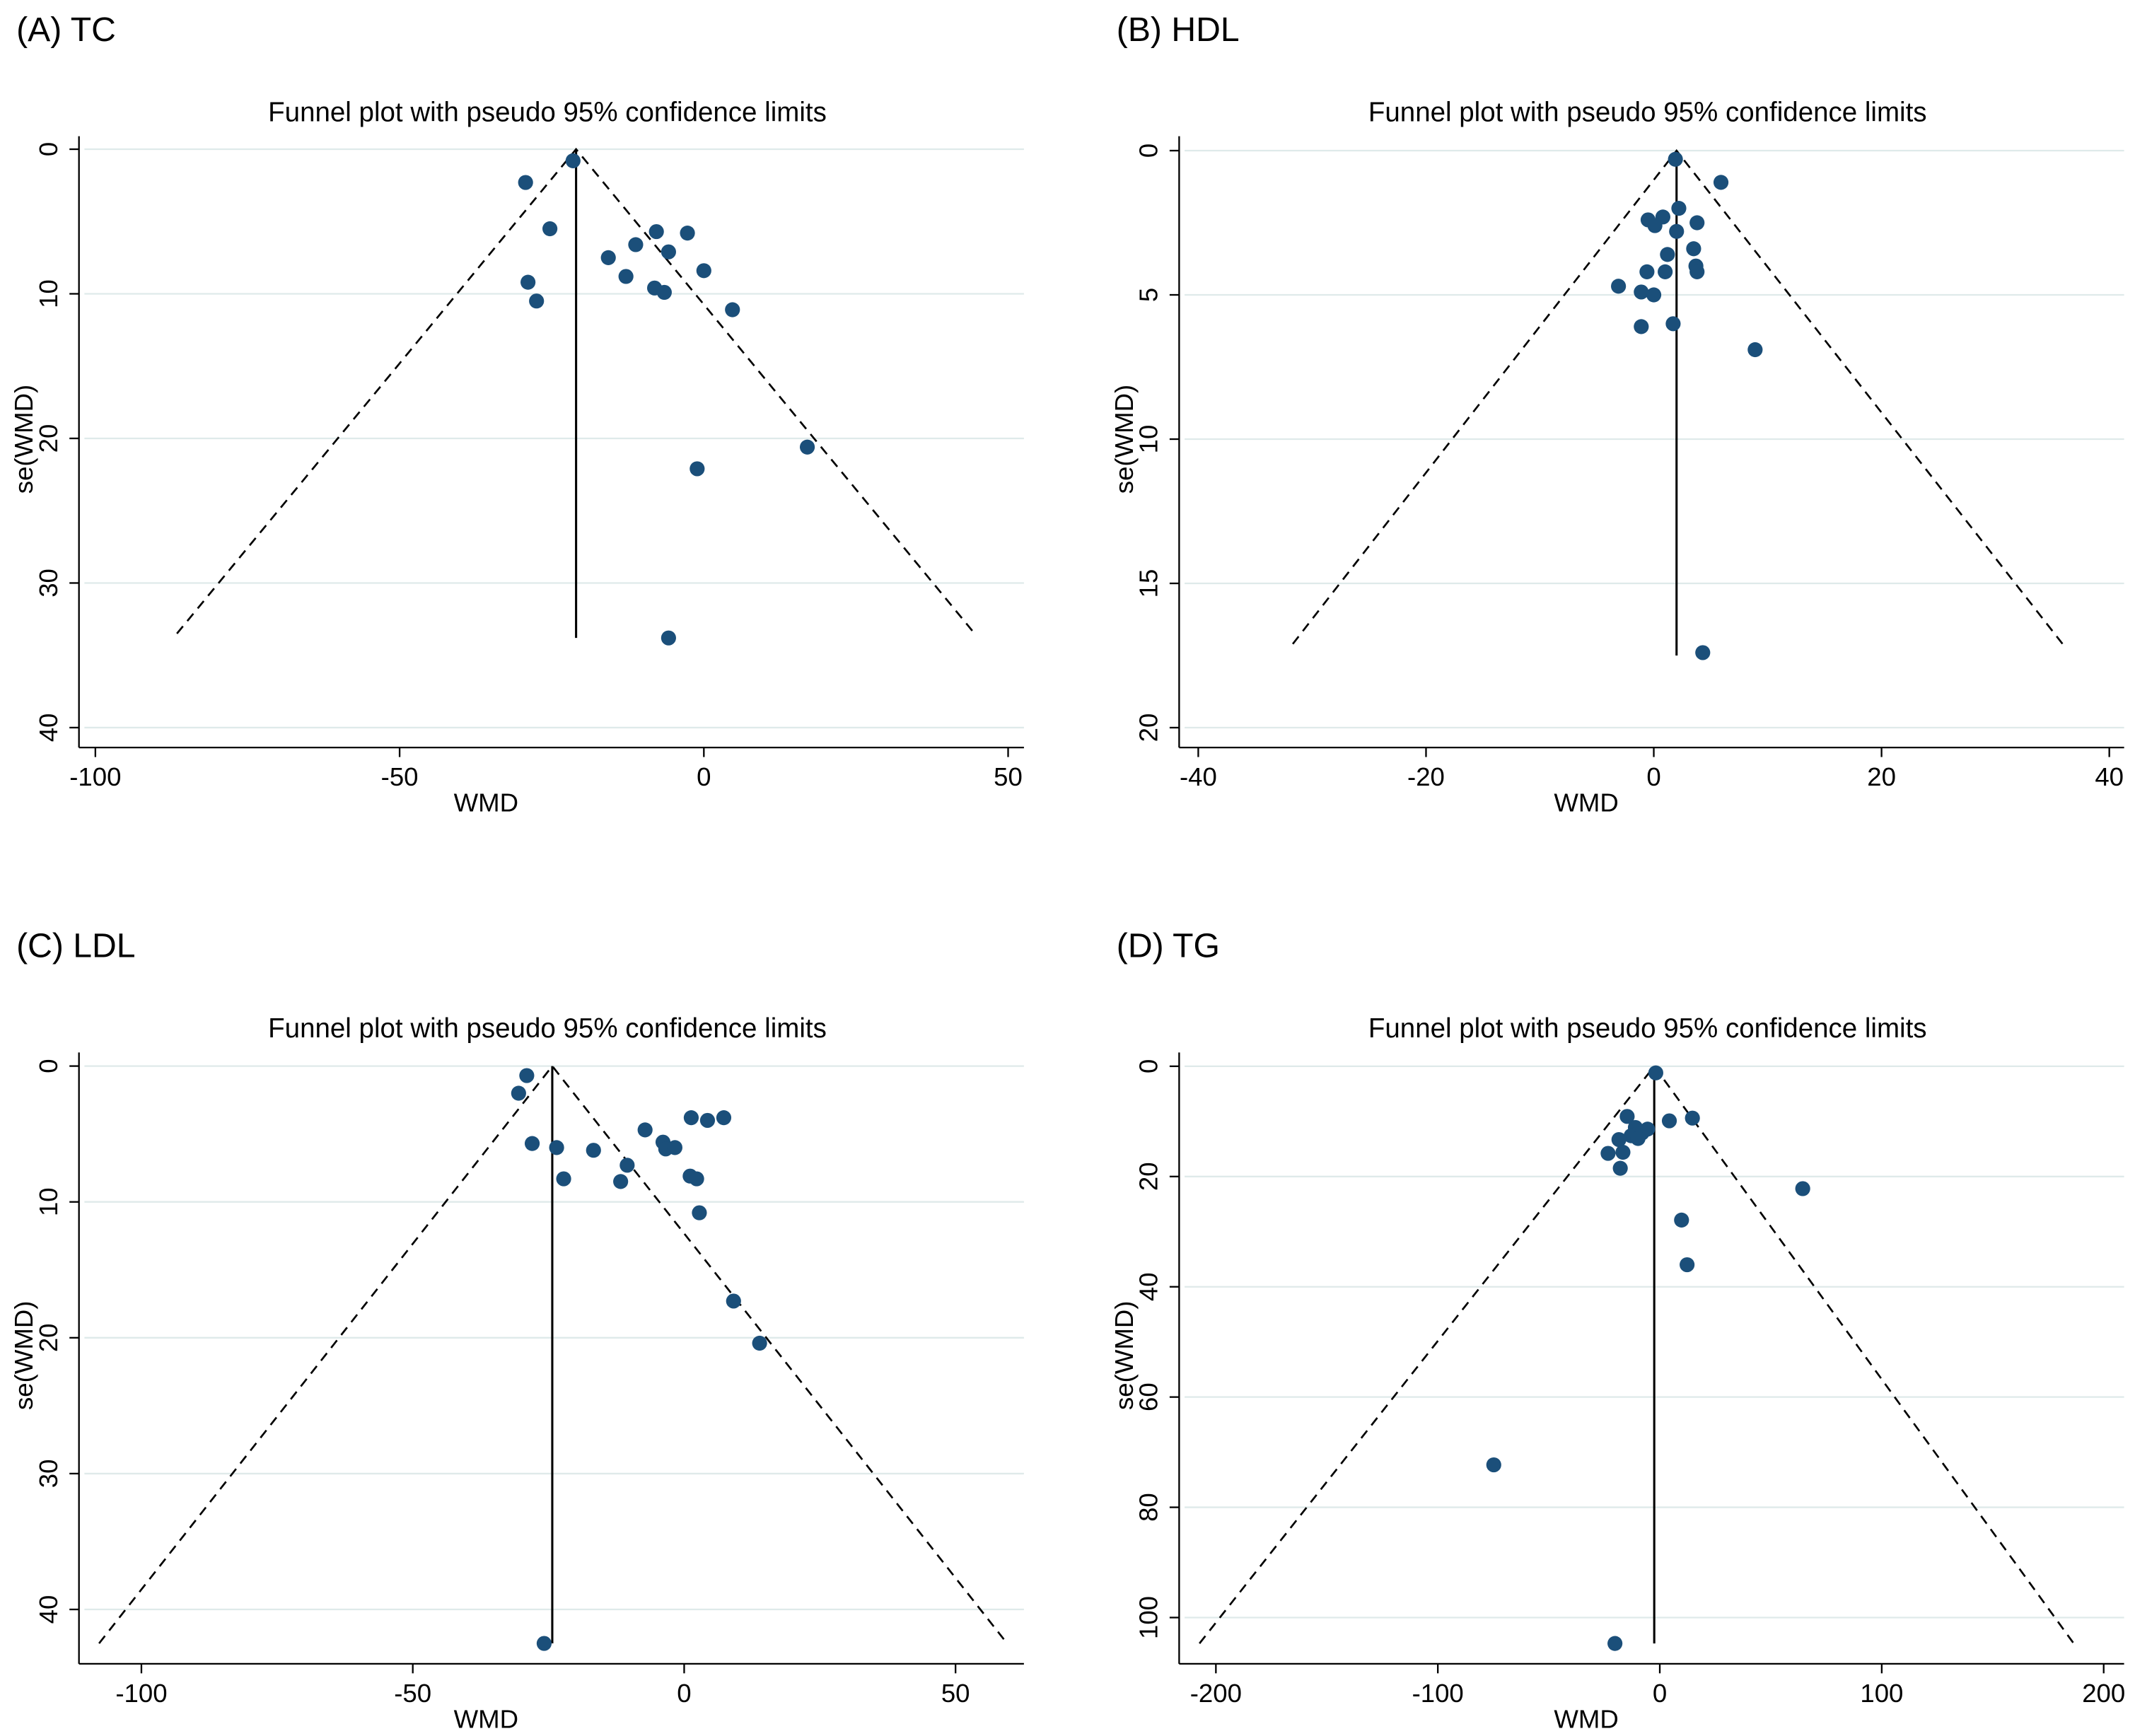 The height and width of the screenshot is (1736, 2135). Describe the element at coordinates (2109, 777) in the screenshot. I see `x-tick-label: 40` at that location.